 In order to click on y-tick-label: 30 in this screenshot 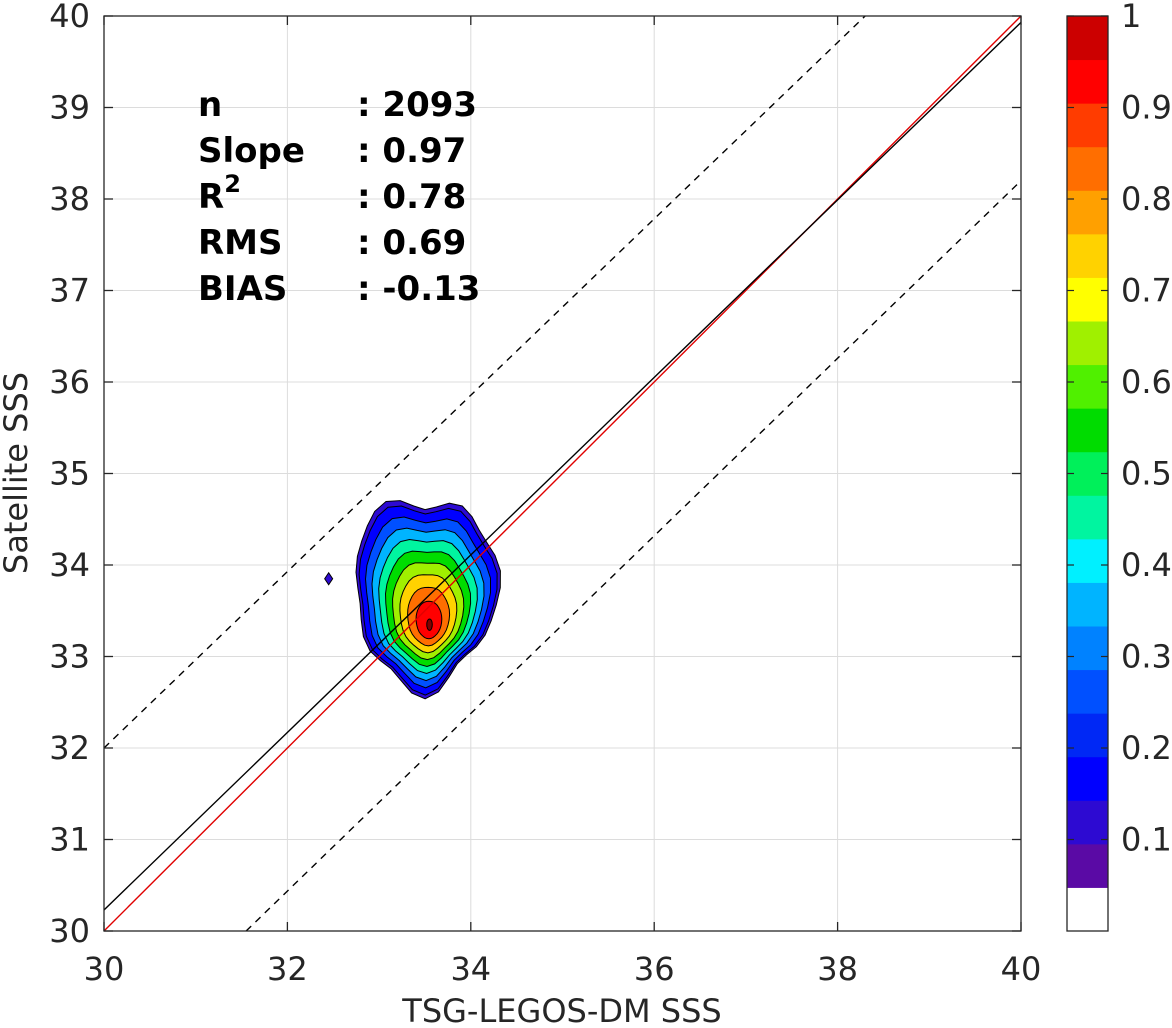, I will do `click(69, 931)`.